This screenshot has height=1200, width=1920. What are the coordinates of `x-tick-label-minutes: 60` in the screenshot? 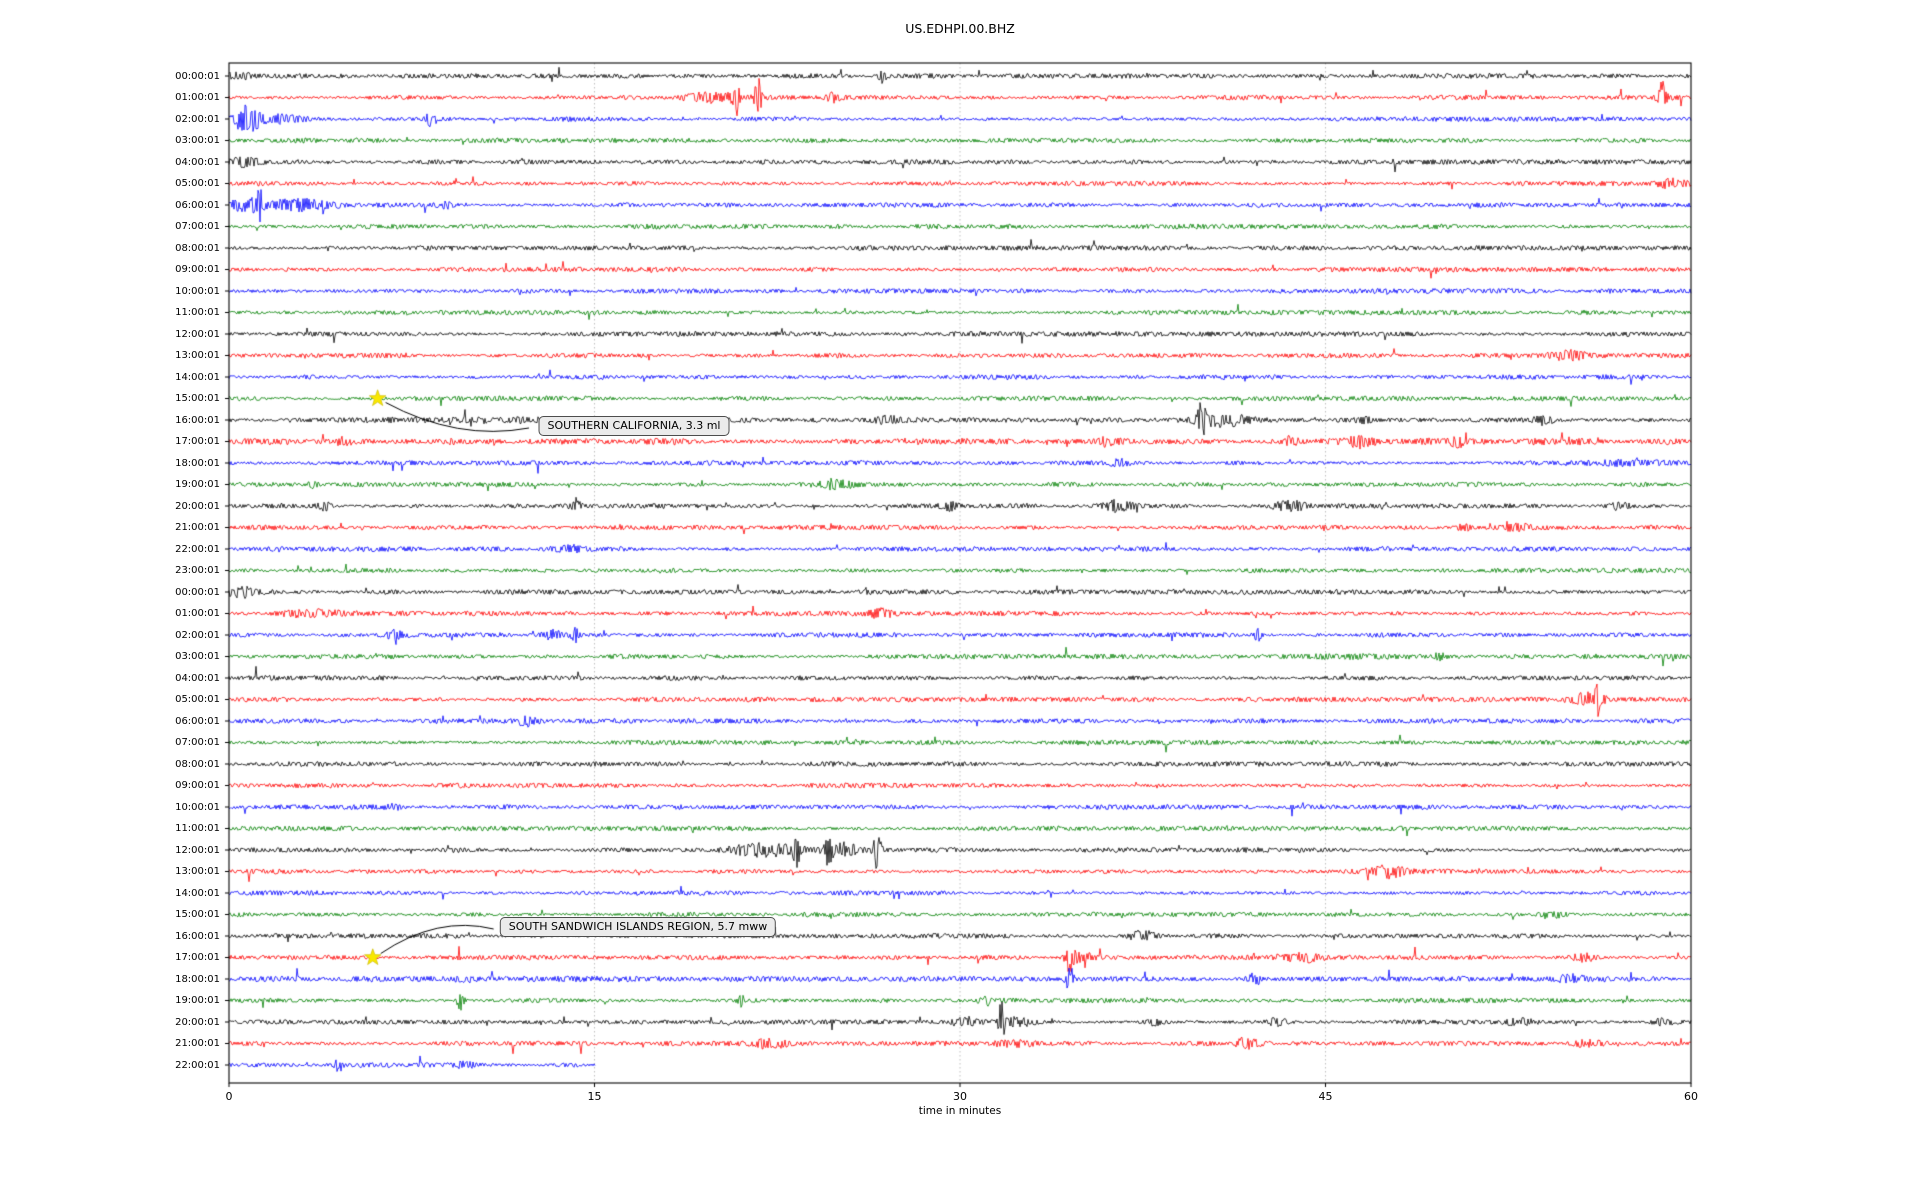 It's located at (1691, 1096).